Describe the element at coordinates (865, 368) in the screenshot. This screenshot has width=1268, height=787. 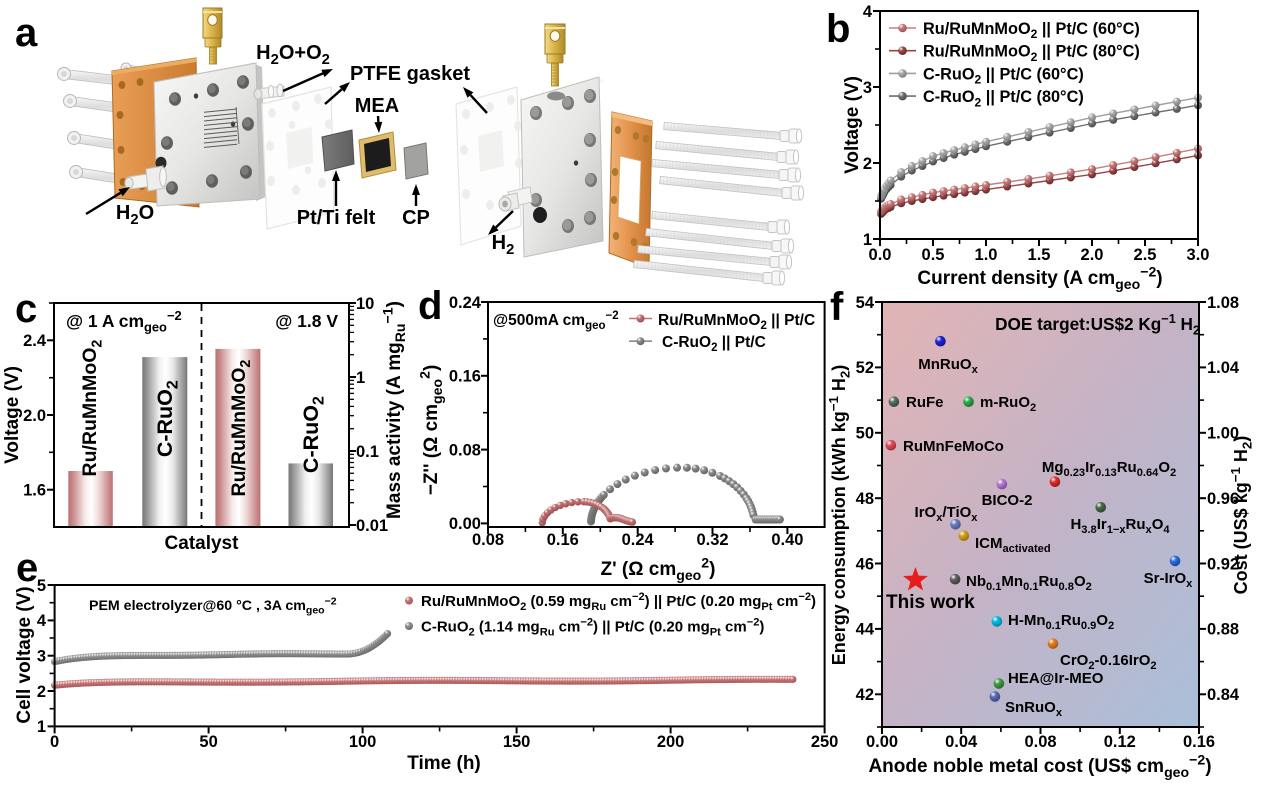
I see `svg-text: 52` at that location.